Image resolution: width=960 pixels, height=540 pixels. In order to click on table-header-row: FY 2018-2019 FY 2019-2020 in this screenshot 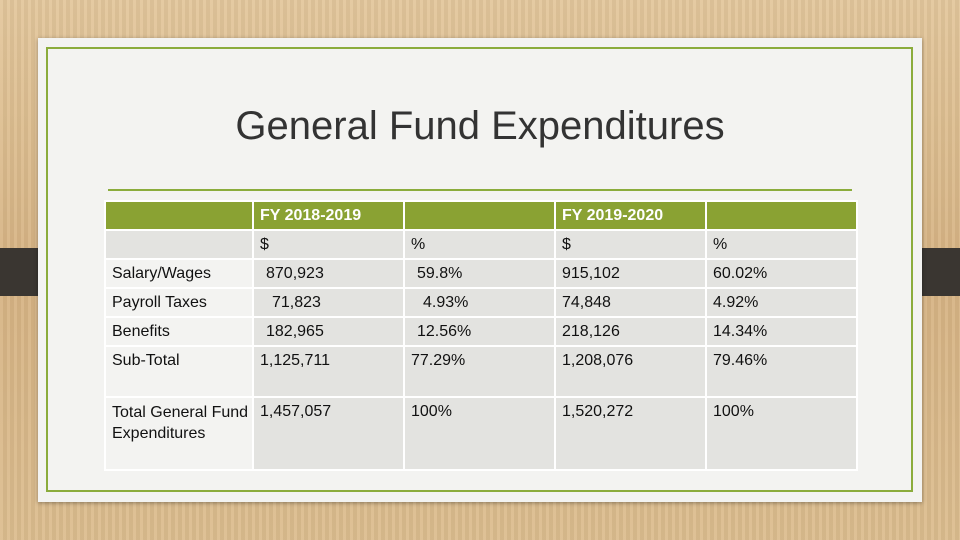, I will do `click(481, 215)`.